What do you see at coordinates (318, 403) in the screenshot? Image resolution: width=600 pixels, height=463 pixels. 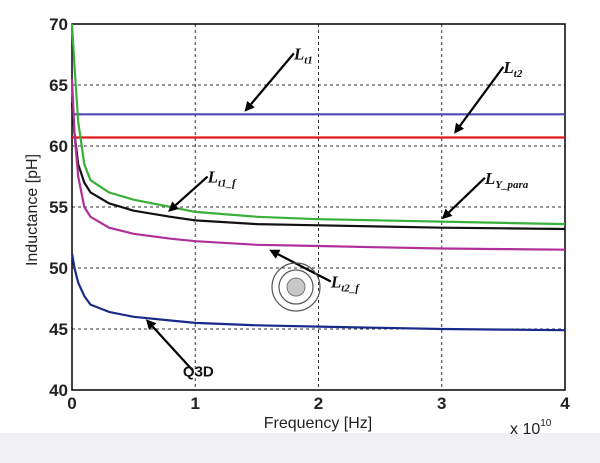 I see `x-tick-label: 2` at bounding box center [318, 403].